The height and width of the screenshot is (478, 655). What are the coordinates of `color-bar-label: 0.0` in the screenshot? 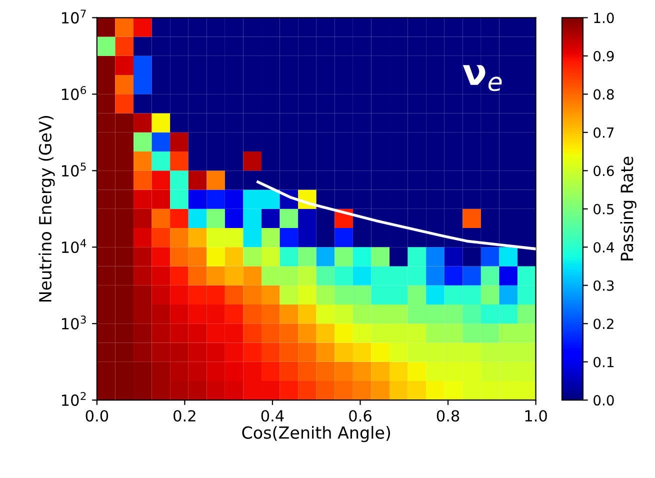 It's located at (604, 400).